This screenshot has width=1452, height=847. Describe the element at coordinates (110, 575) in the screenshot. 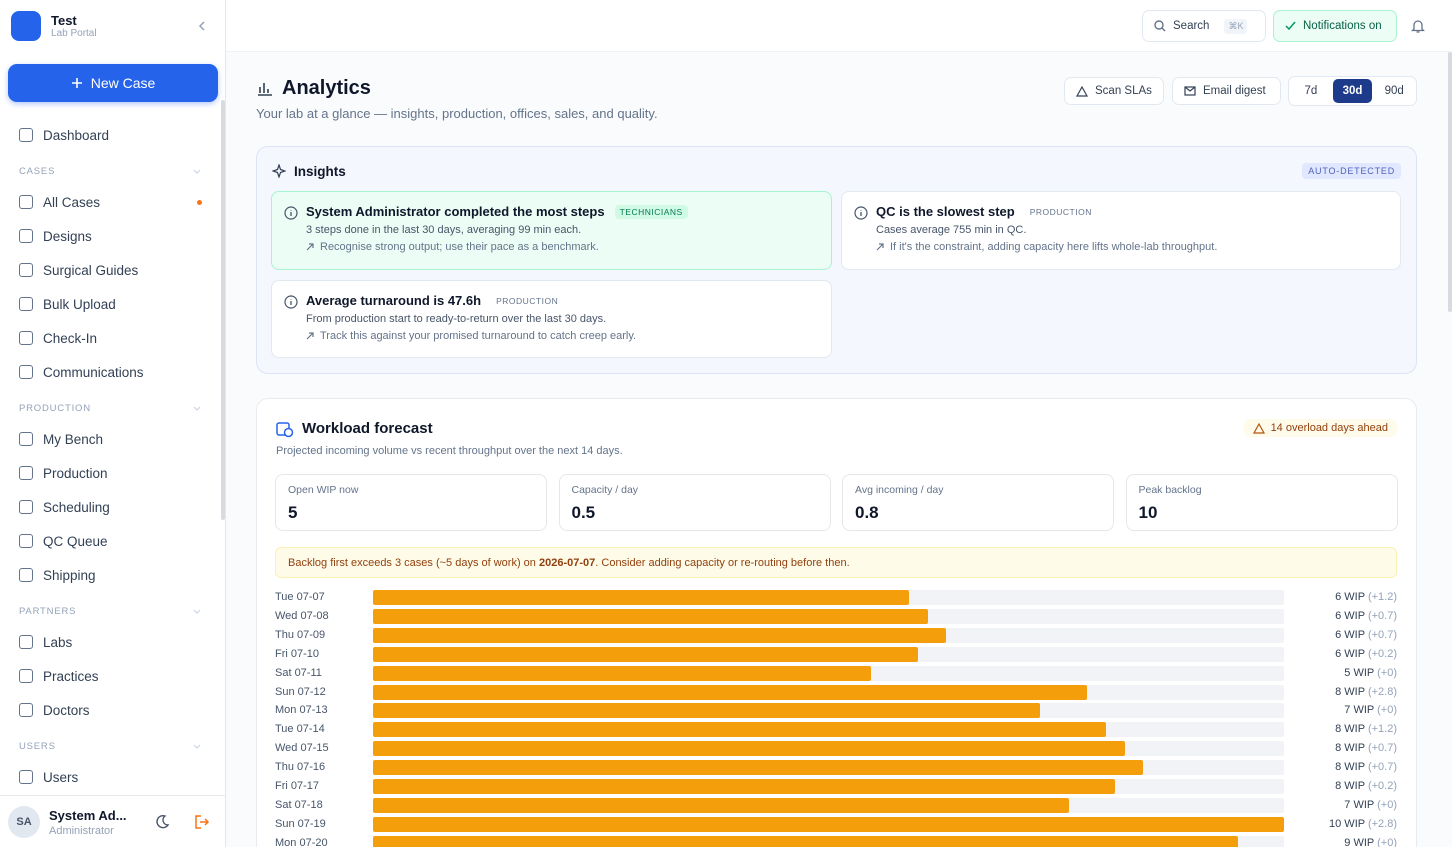

I see `nav-item: Shipping` at that location.